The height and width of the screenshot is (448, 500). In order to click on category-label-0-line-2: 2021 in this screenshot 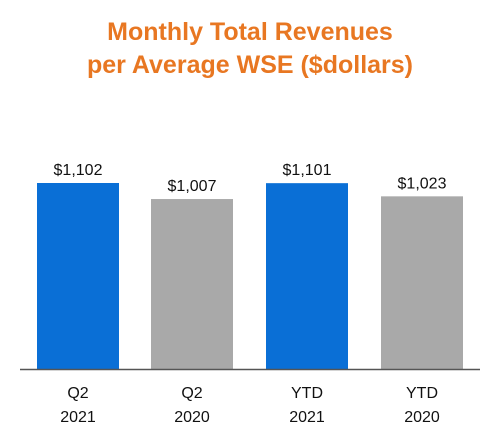, I will do `click(78, 417)`.